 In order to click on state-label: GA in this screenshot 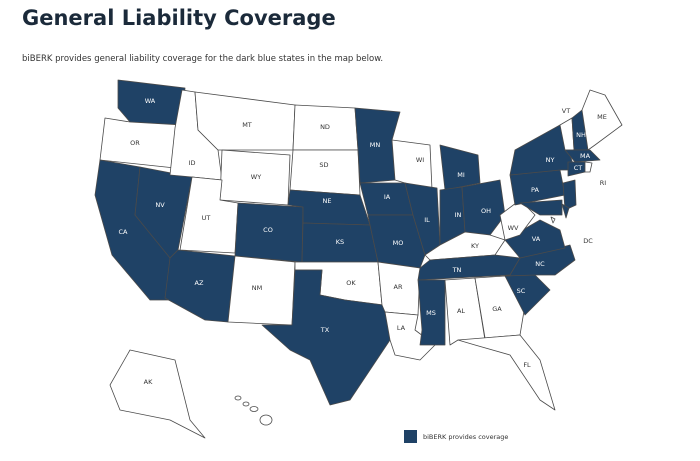, I will do `click(497, 309)`.